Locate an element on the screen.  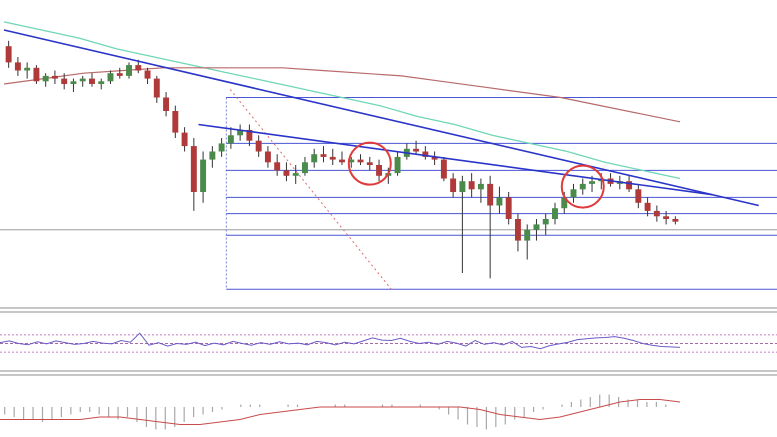
macd-signal-line is located at coordinates (340, 412).